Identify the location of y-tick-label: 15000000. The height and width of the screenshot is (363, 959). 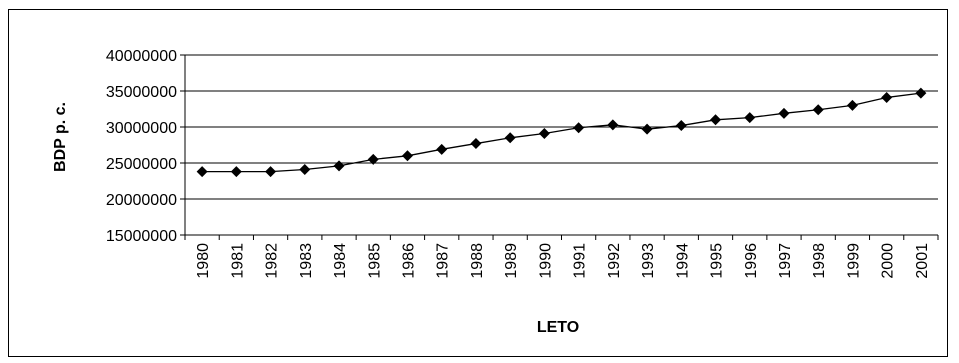
(141, 236).